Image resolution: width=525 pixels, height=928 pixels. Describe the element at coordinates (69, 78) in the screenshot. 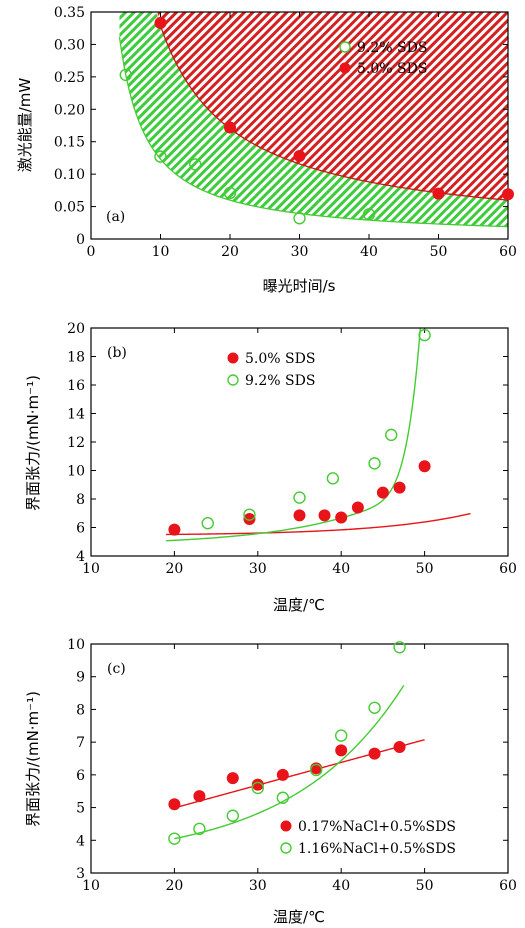

I see `ytick-label: 0.25` at that location.